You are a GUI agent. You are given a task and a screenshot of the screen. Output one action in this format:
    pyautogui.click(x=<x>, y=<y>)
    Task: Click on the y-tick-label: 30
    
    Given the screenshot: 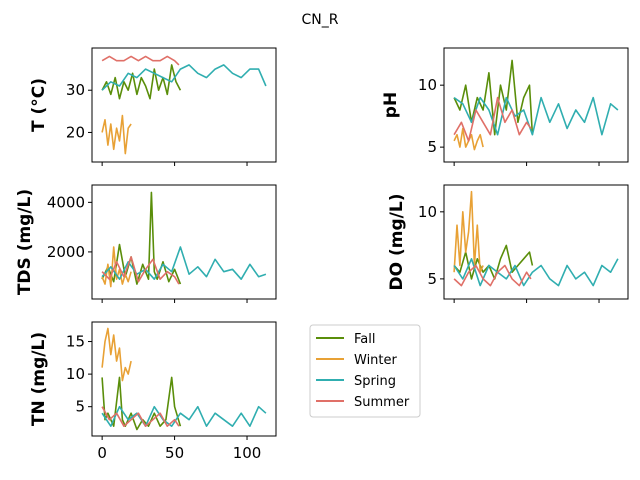 What is the action you would take?
    pyautogui.click(x=75, y=90)
    